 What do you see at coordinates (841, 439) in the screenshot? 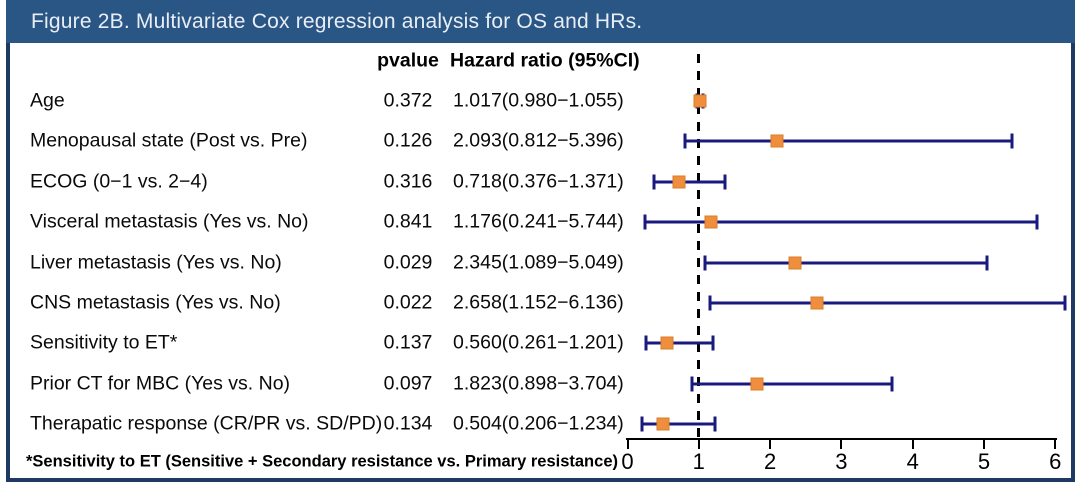
I see `x-axis-line` at bounding box center [841, 439].